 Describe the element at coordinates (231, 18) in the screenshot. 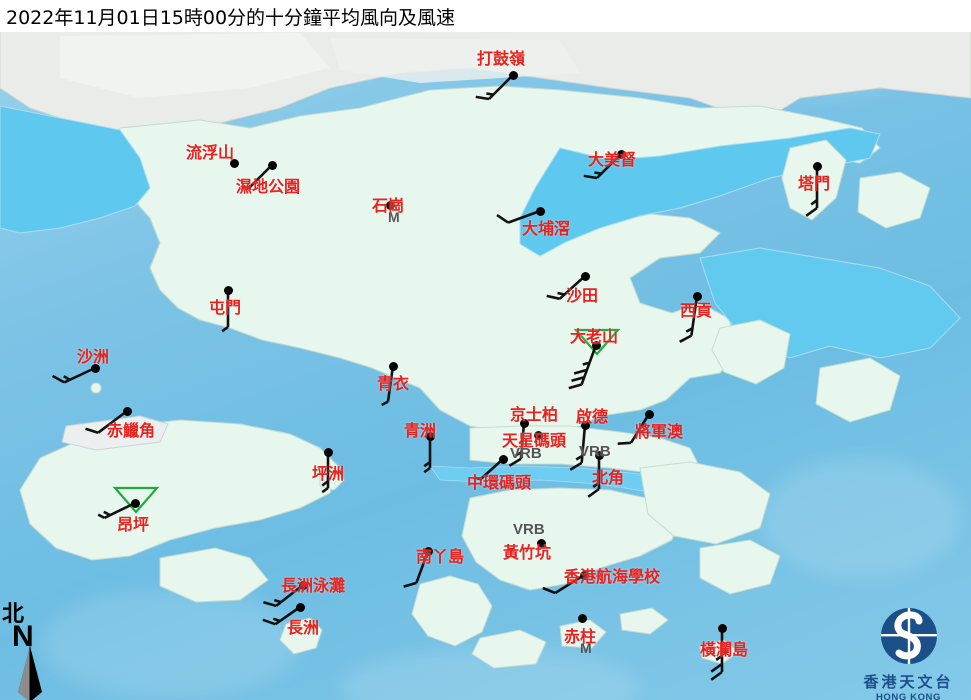

I see `page-title: 2022年11月01日15時00分的十分鐘平均風向及風速` at that location.